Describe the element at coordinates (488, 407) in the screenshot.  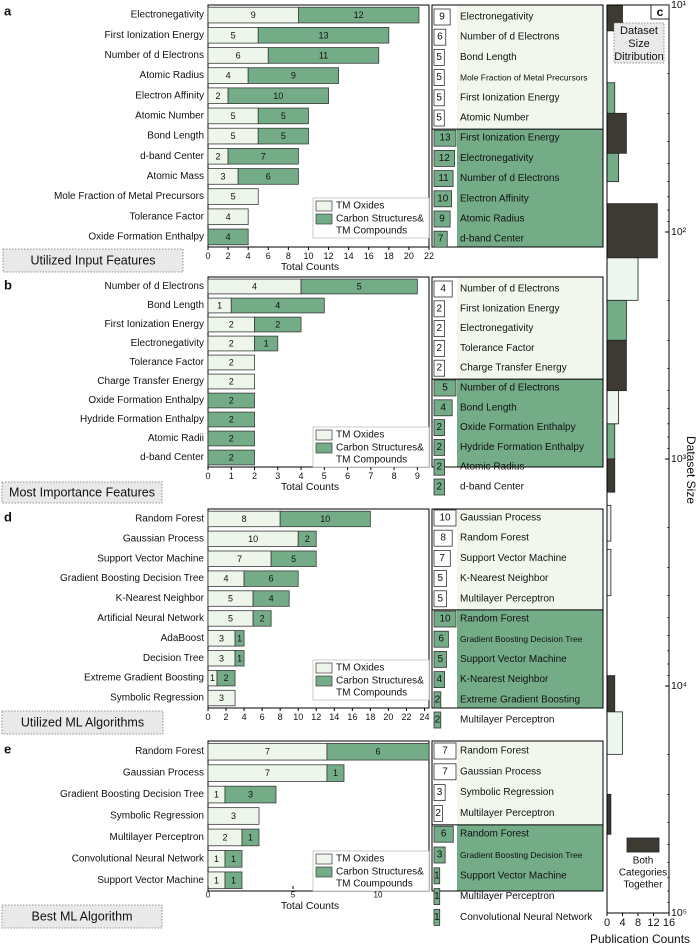
I see `toplist-carbon-label: Bond Length` at that location.